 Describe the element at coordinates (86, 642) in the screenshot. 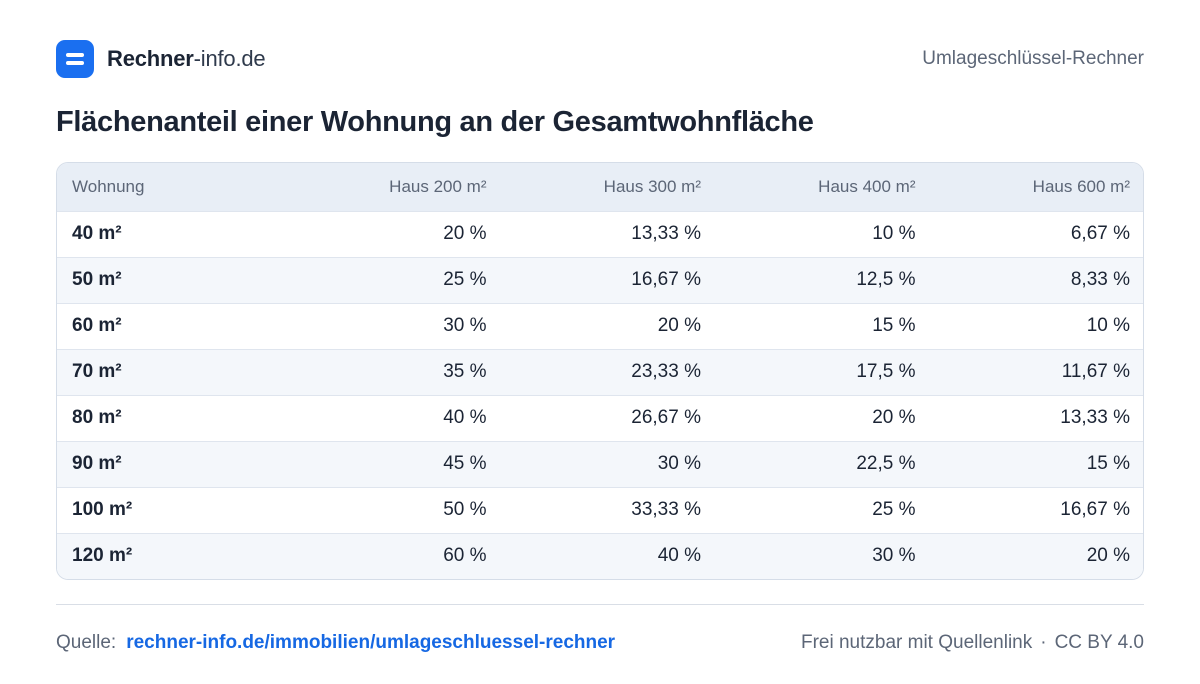

I see `source-label: Quelle:` at that location.